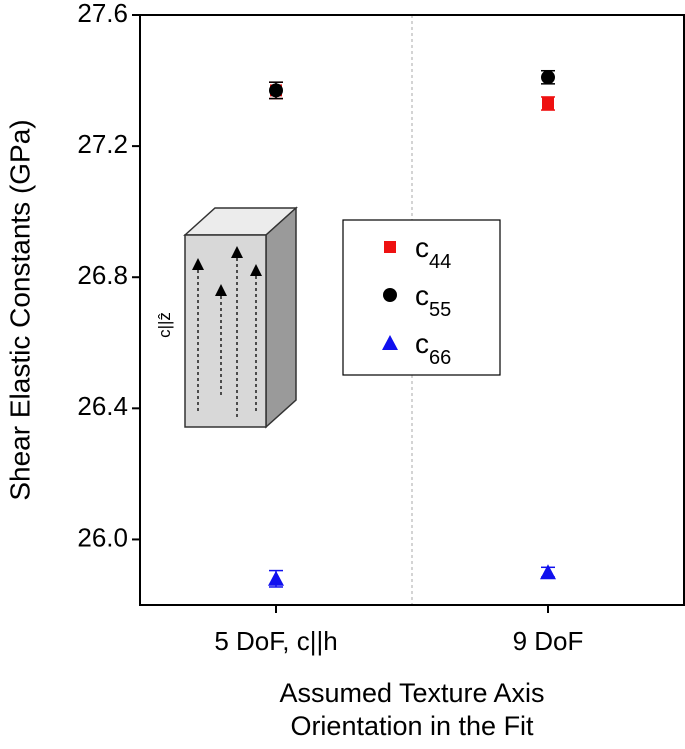 The image size is (685, 749). What do you see at coordinates (240, 317) in the screenshot?
I see `inset-diagram` at bounding box center [240, 317].